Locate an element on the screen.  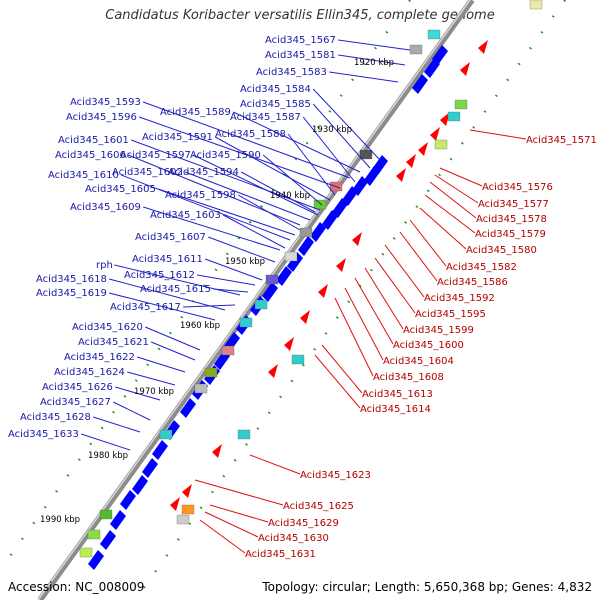
gene-label-reverse: Acid345_1608 is located at coordinates (408, 377).